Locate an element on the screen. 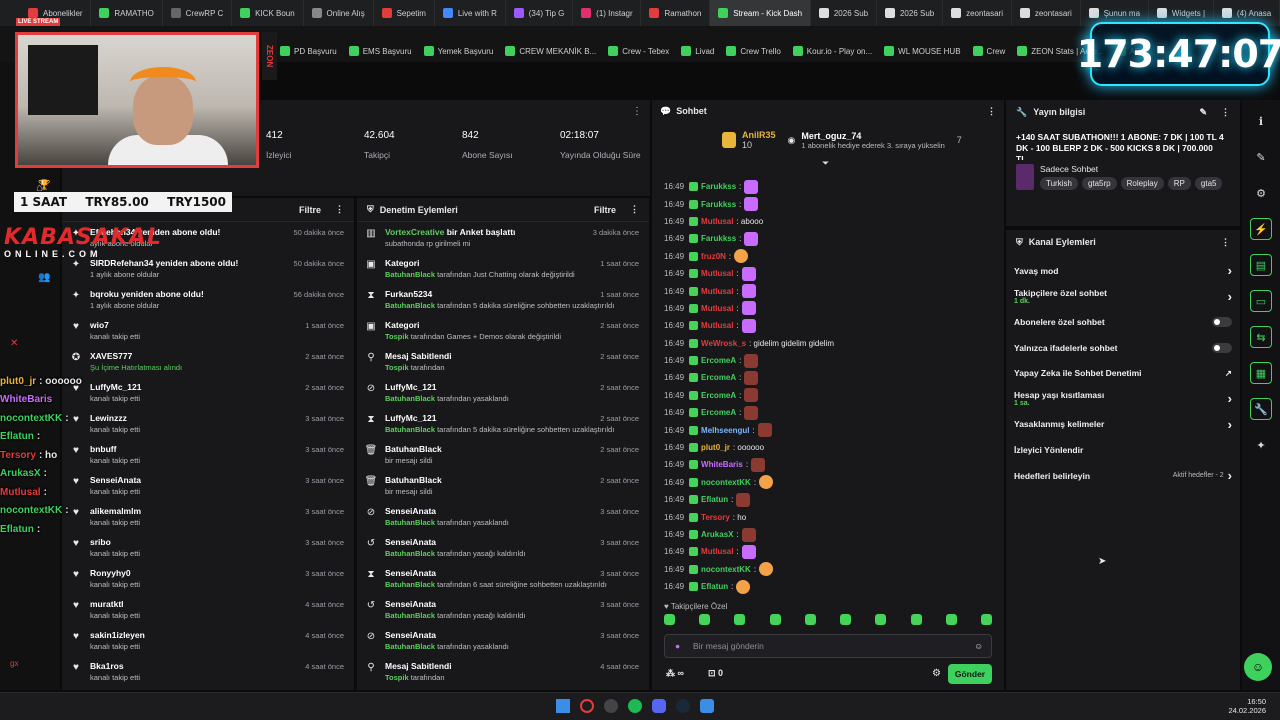  chat-username: Eflatun is located at coordinates (715, 500).